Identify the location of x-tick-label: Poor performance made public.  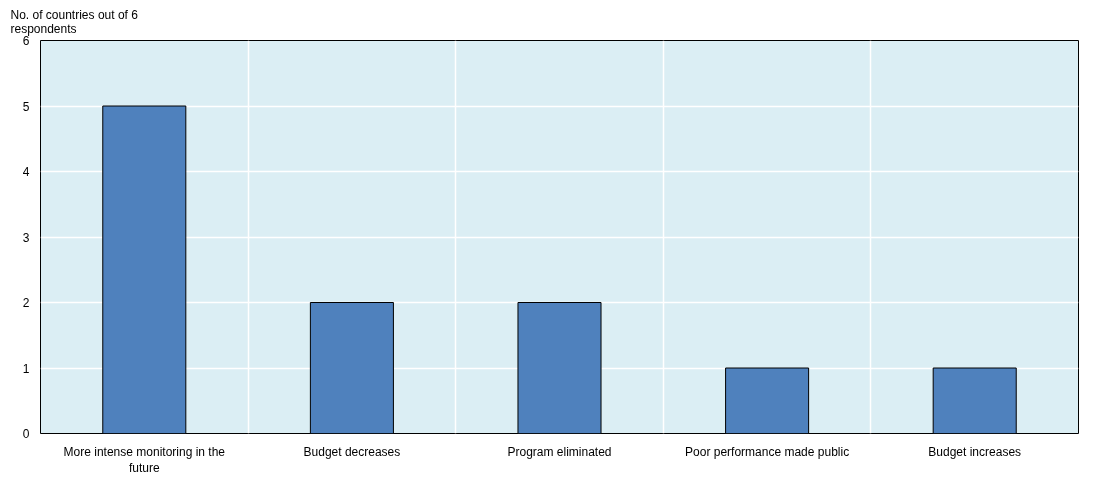
(767, 451).